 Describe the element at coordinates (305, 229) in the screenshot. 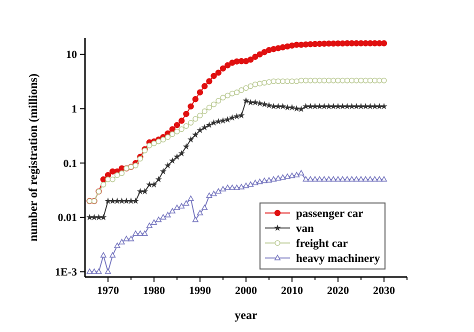

I see `legend-label: van` at that location.